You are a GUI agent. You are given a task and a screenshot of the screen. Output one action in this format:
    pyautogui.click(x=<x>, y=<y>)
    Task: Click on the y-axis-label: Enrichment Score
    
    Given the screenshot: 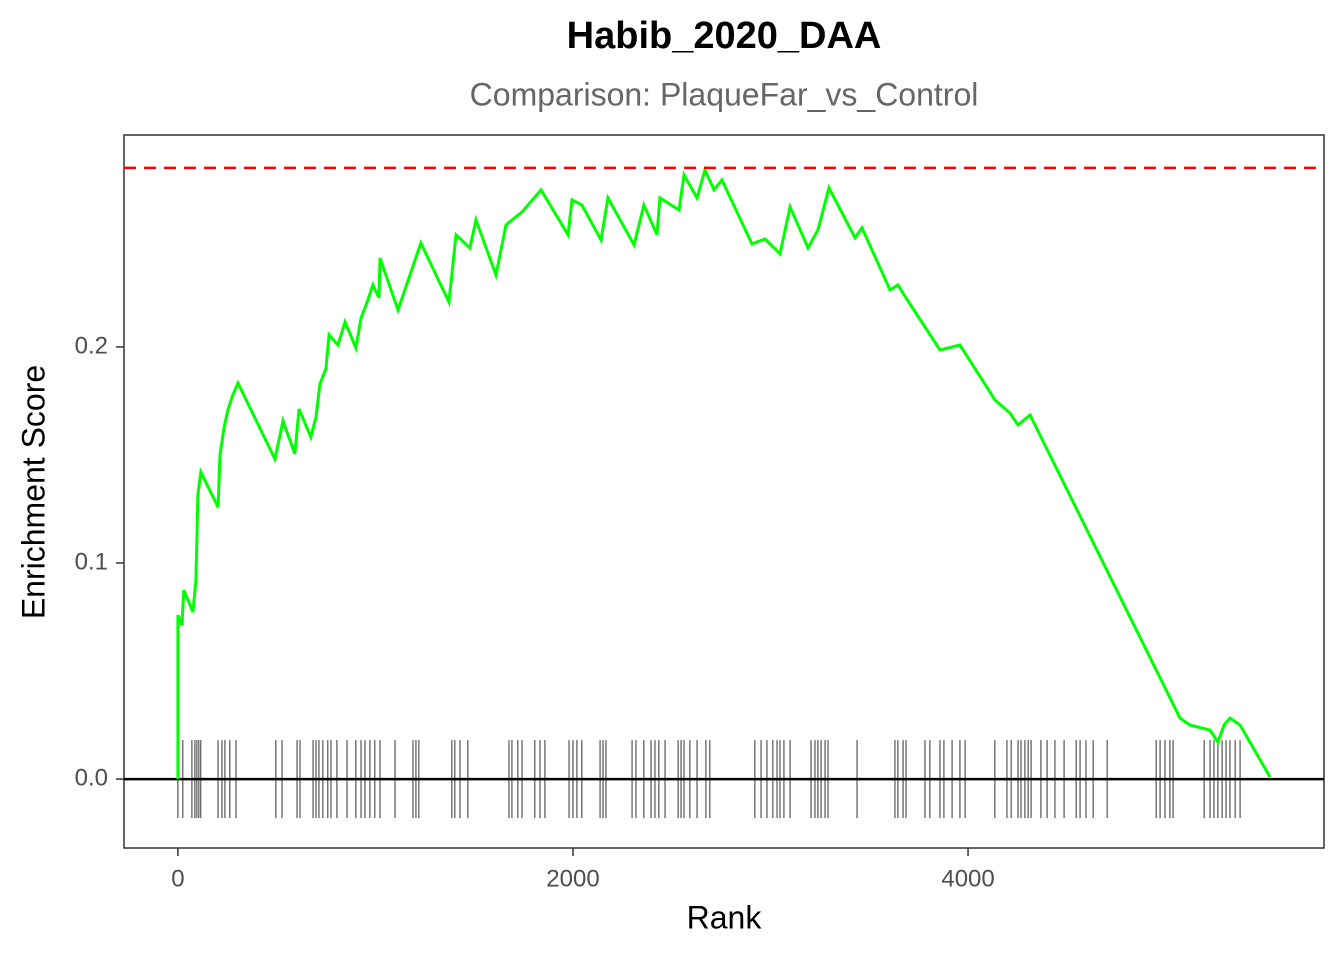 What is the action you would take?
    pyautogui.click(x=33, y=492)
    